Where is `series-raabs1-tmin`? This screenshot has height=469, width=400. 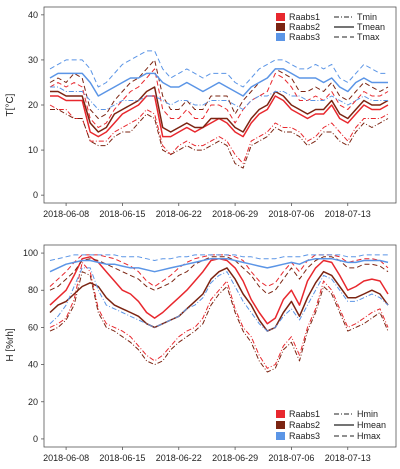 series-raabs1-tmin is located at coordinates (219, 134).